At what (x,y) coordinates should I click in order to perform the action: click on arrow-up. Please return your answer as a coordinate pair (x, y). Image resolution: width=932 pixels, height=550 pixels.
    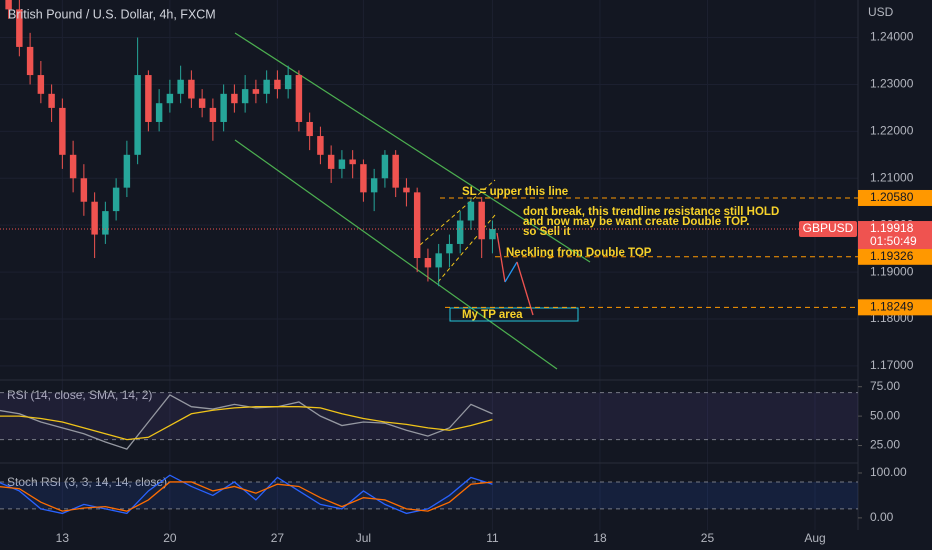
    Looking at the image, I should click on (511, 272).